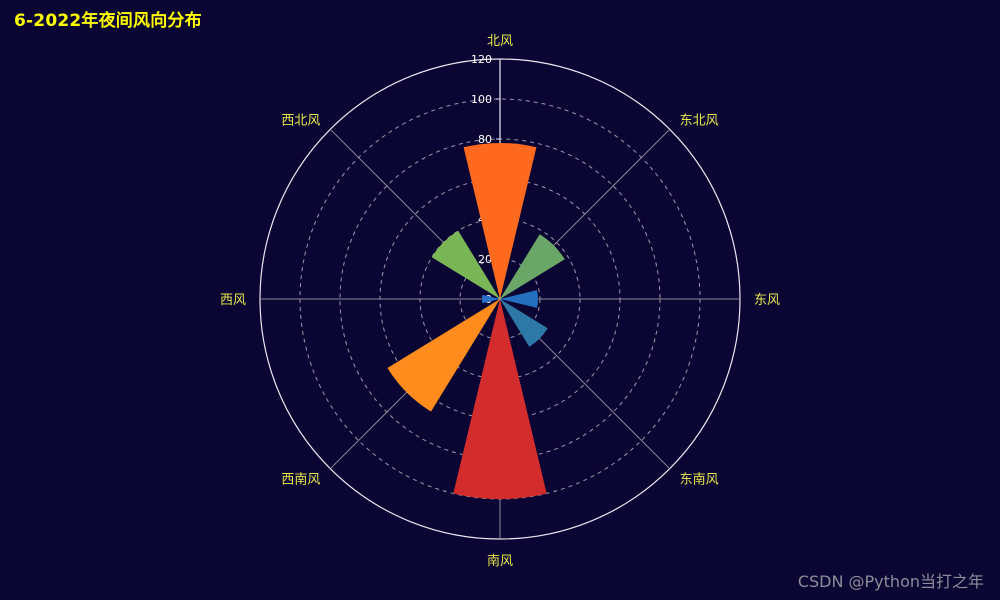  I want to click on category-label: 西南风, so click(300, 480).